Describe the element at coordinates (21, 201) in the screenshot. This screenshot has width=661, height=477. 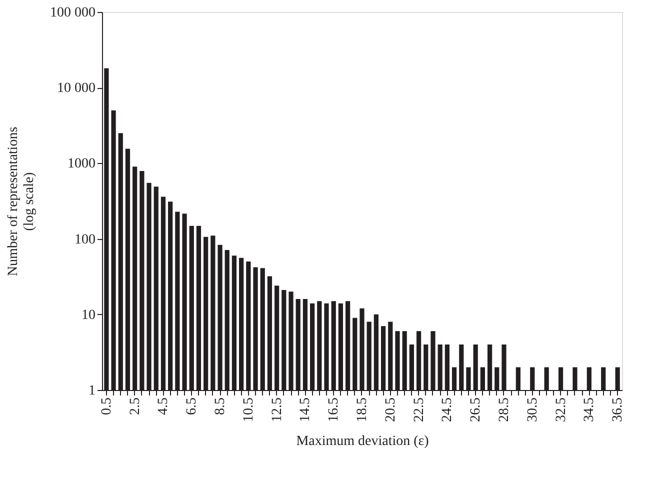
I see `y-axis-title: Number of representations (log scale)` at that location.